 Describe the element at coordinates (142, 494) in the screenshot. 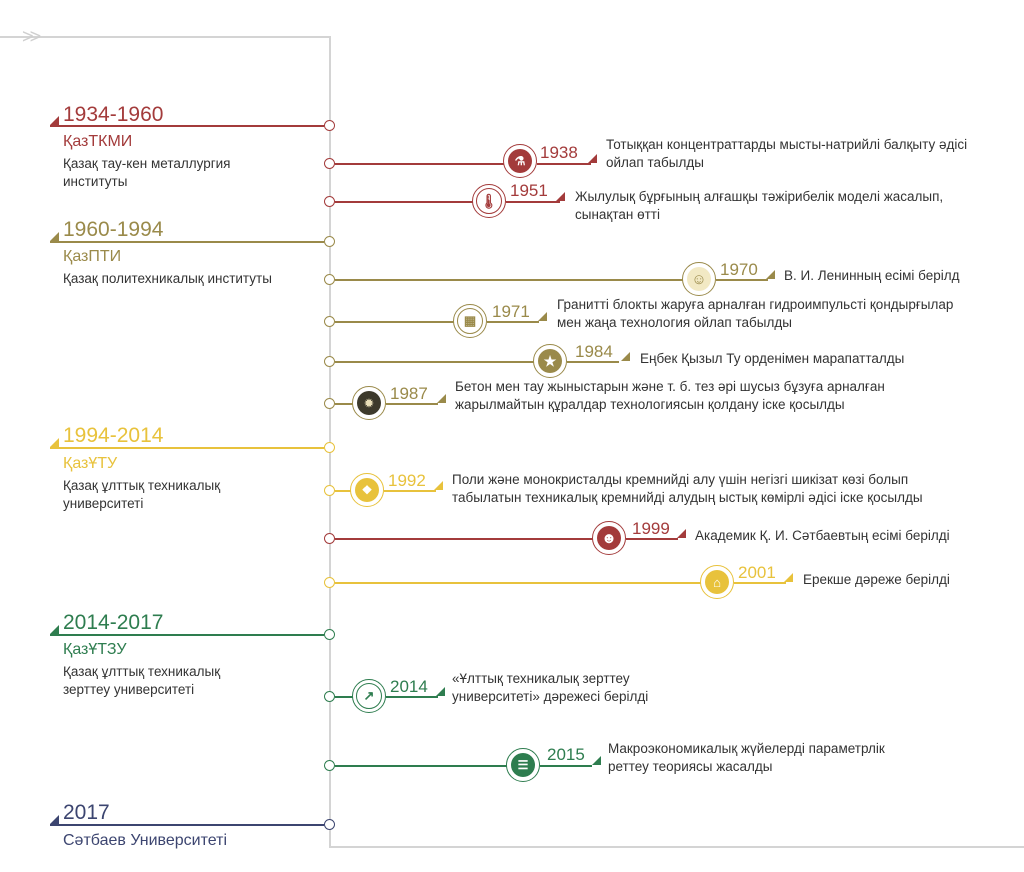

I see `era-full-name: Қазақ ұлттық техникалық университеті` at that location.